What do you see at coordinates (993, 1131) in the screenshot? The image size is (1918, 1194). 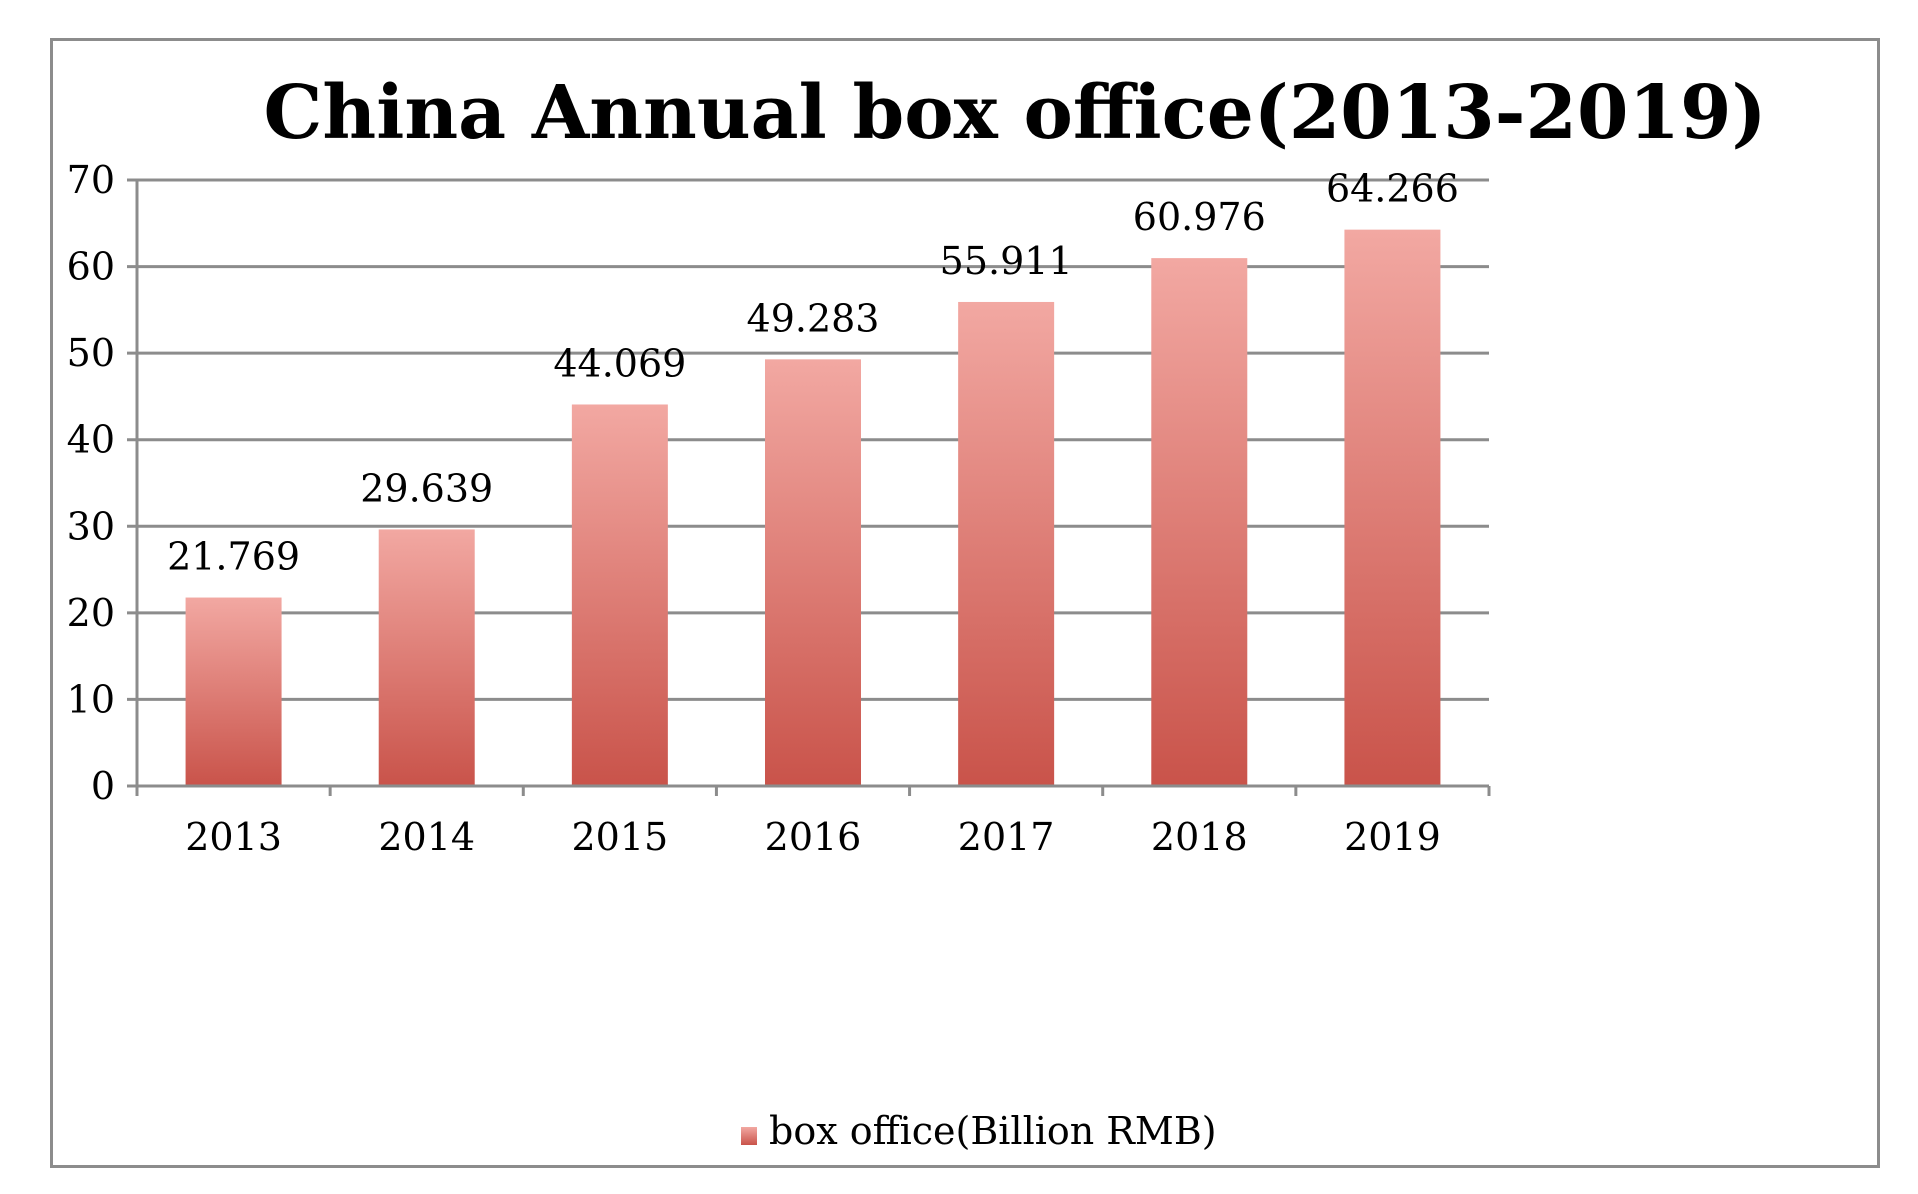 I see `legend-label: box office(Billion RMB)` at bounding box center [993, 1131].